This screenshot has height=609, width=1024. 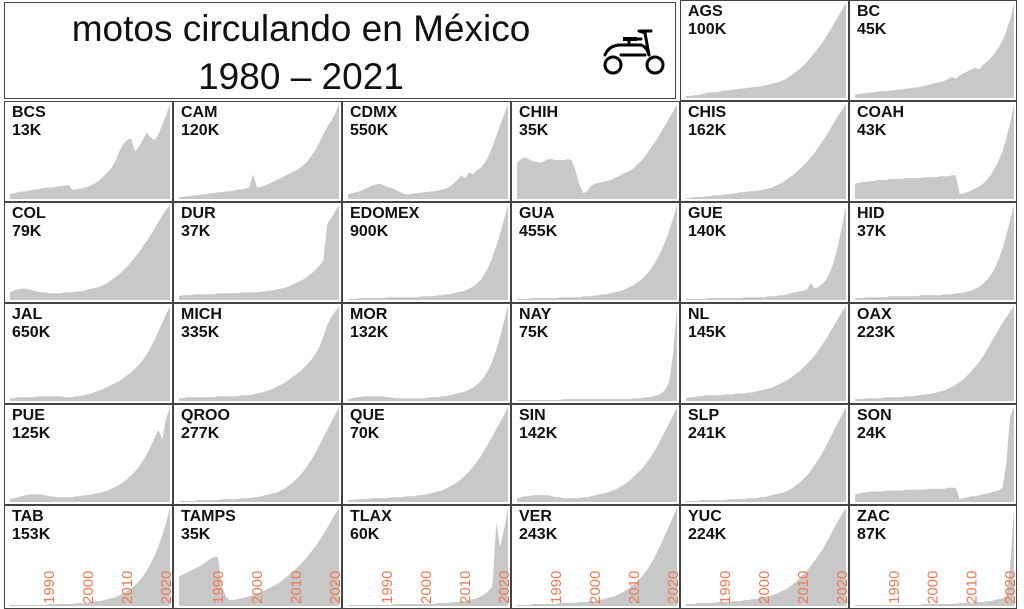 What do you see at coordinates (933, 557) in the screenshot?
I see `panel-zac: 1990 2000 2010 2020 ZAC 87K` at bounding box center [933, 557].